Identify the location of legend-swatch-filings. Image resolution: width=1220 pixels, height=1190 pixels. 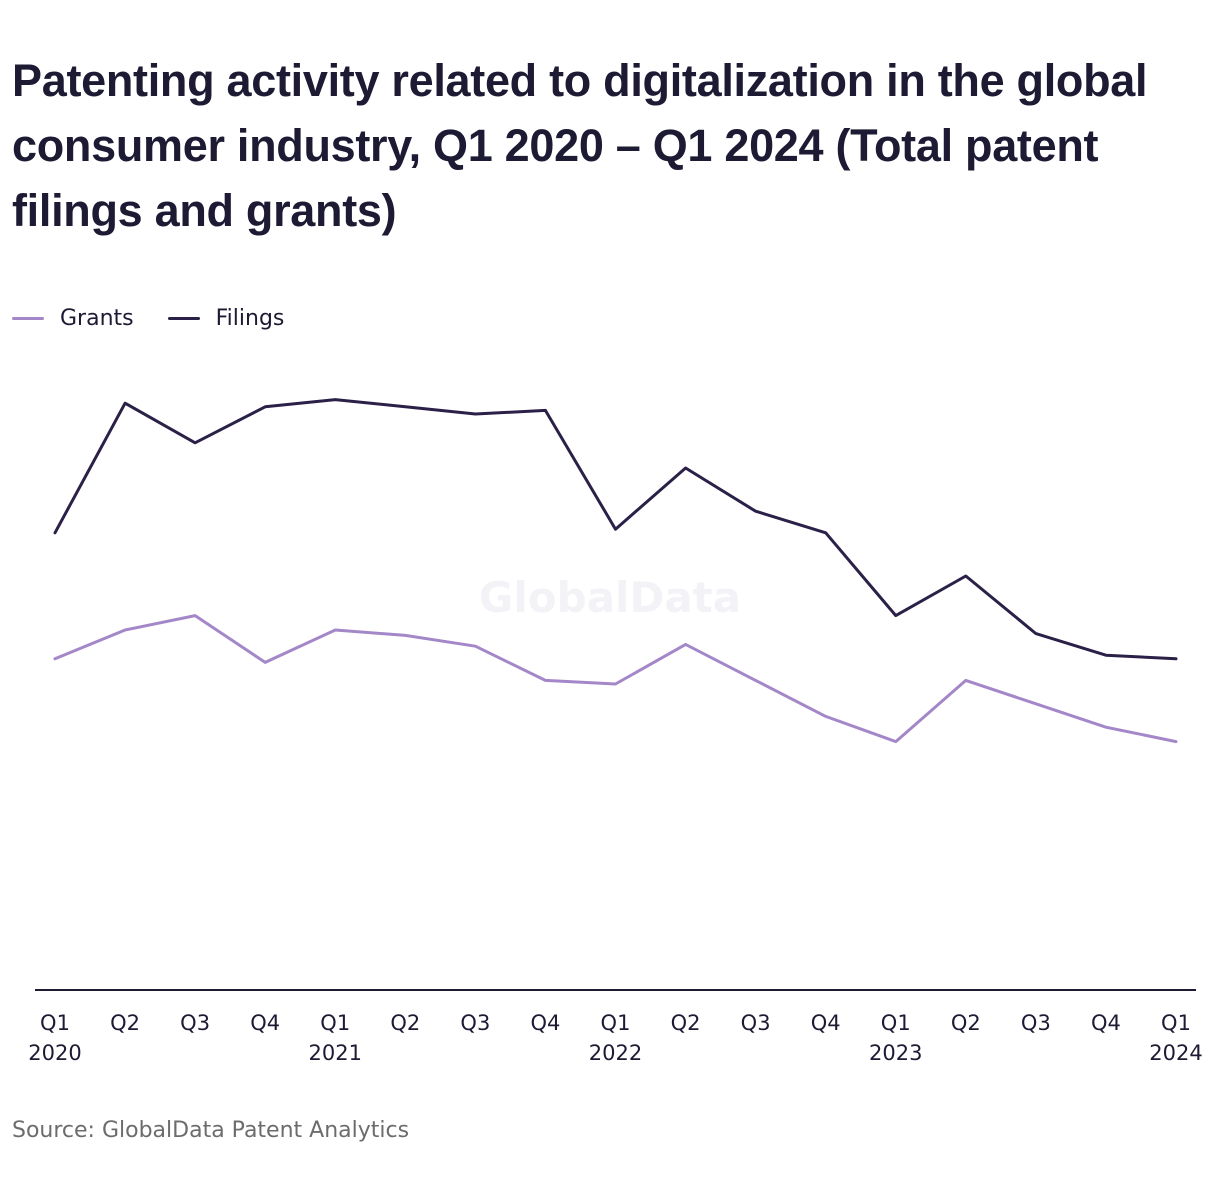
(183, 318).